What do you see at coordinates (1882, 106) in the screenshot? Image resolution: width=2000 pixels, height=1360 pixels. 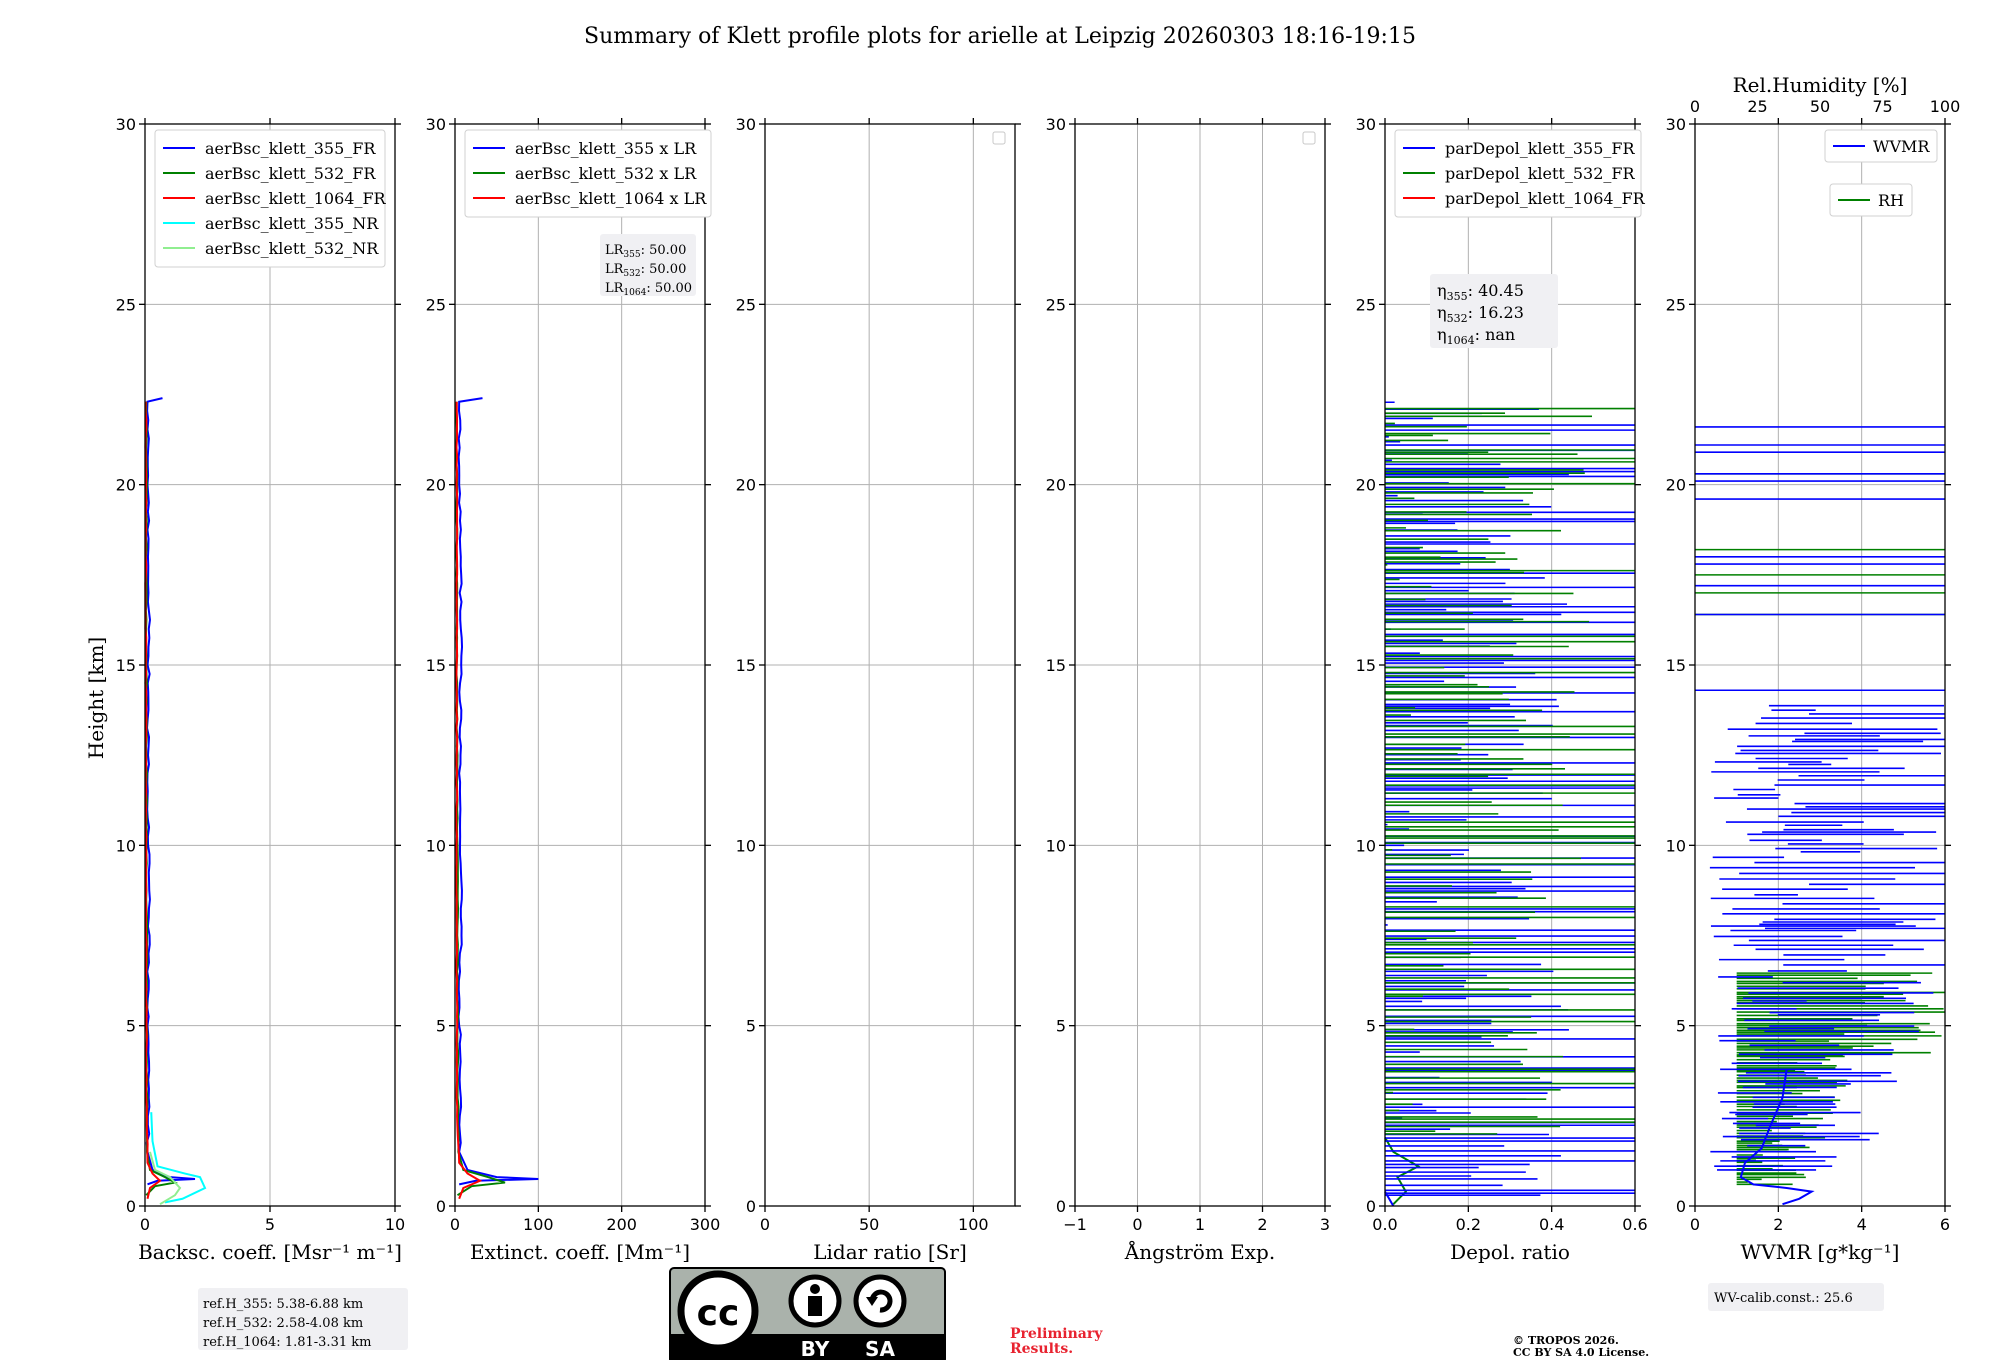 I see `x2-tick-label: 75` at bounding box center [1882, 106].